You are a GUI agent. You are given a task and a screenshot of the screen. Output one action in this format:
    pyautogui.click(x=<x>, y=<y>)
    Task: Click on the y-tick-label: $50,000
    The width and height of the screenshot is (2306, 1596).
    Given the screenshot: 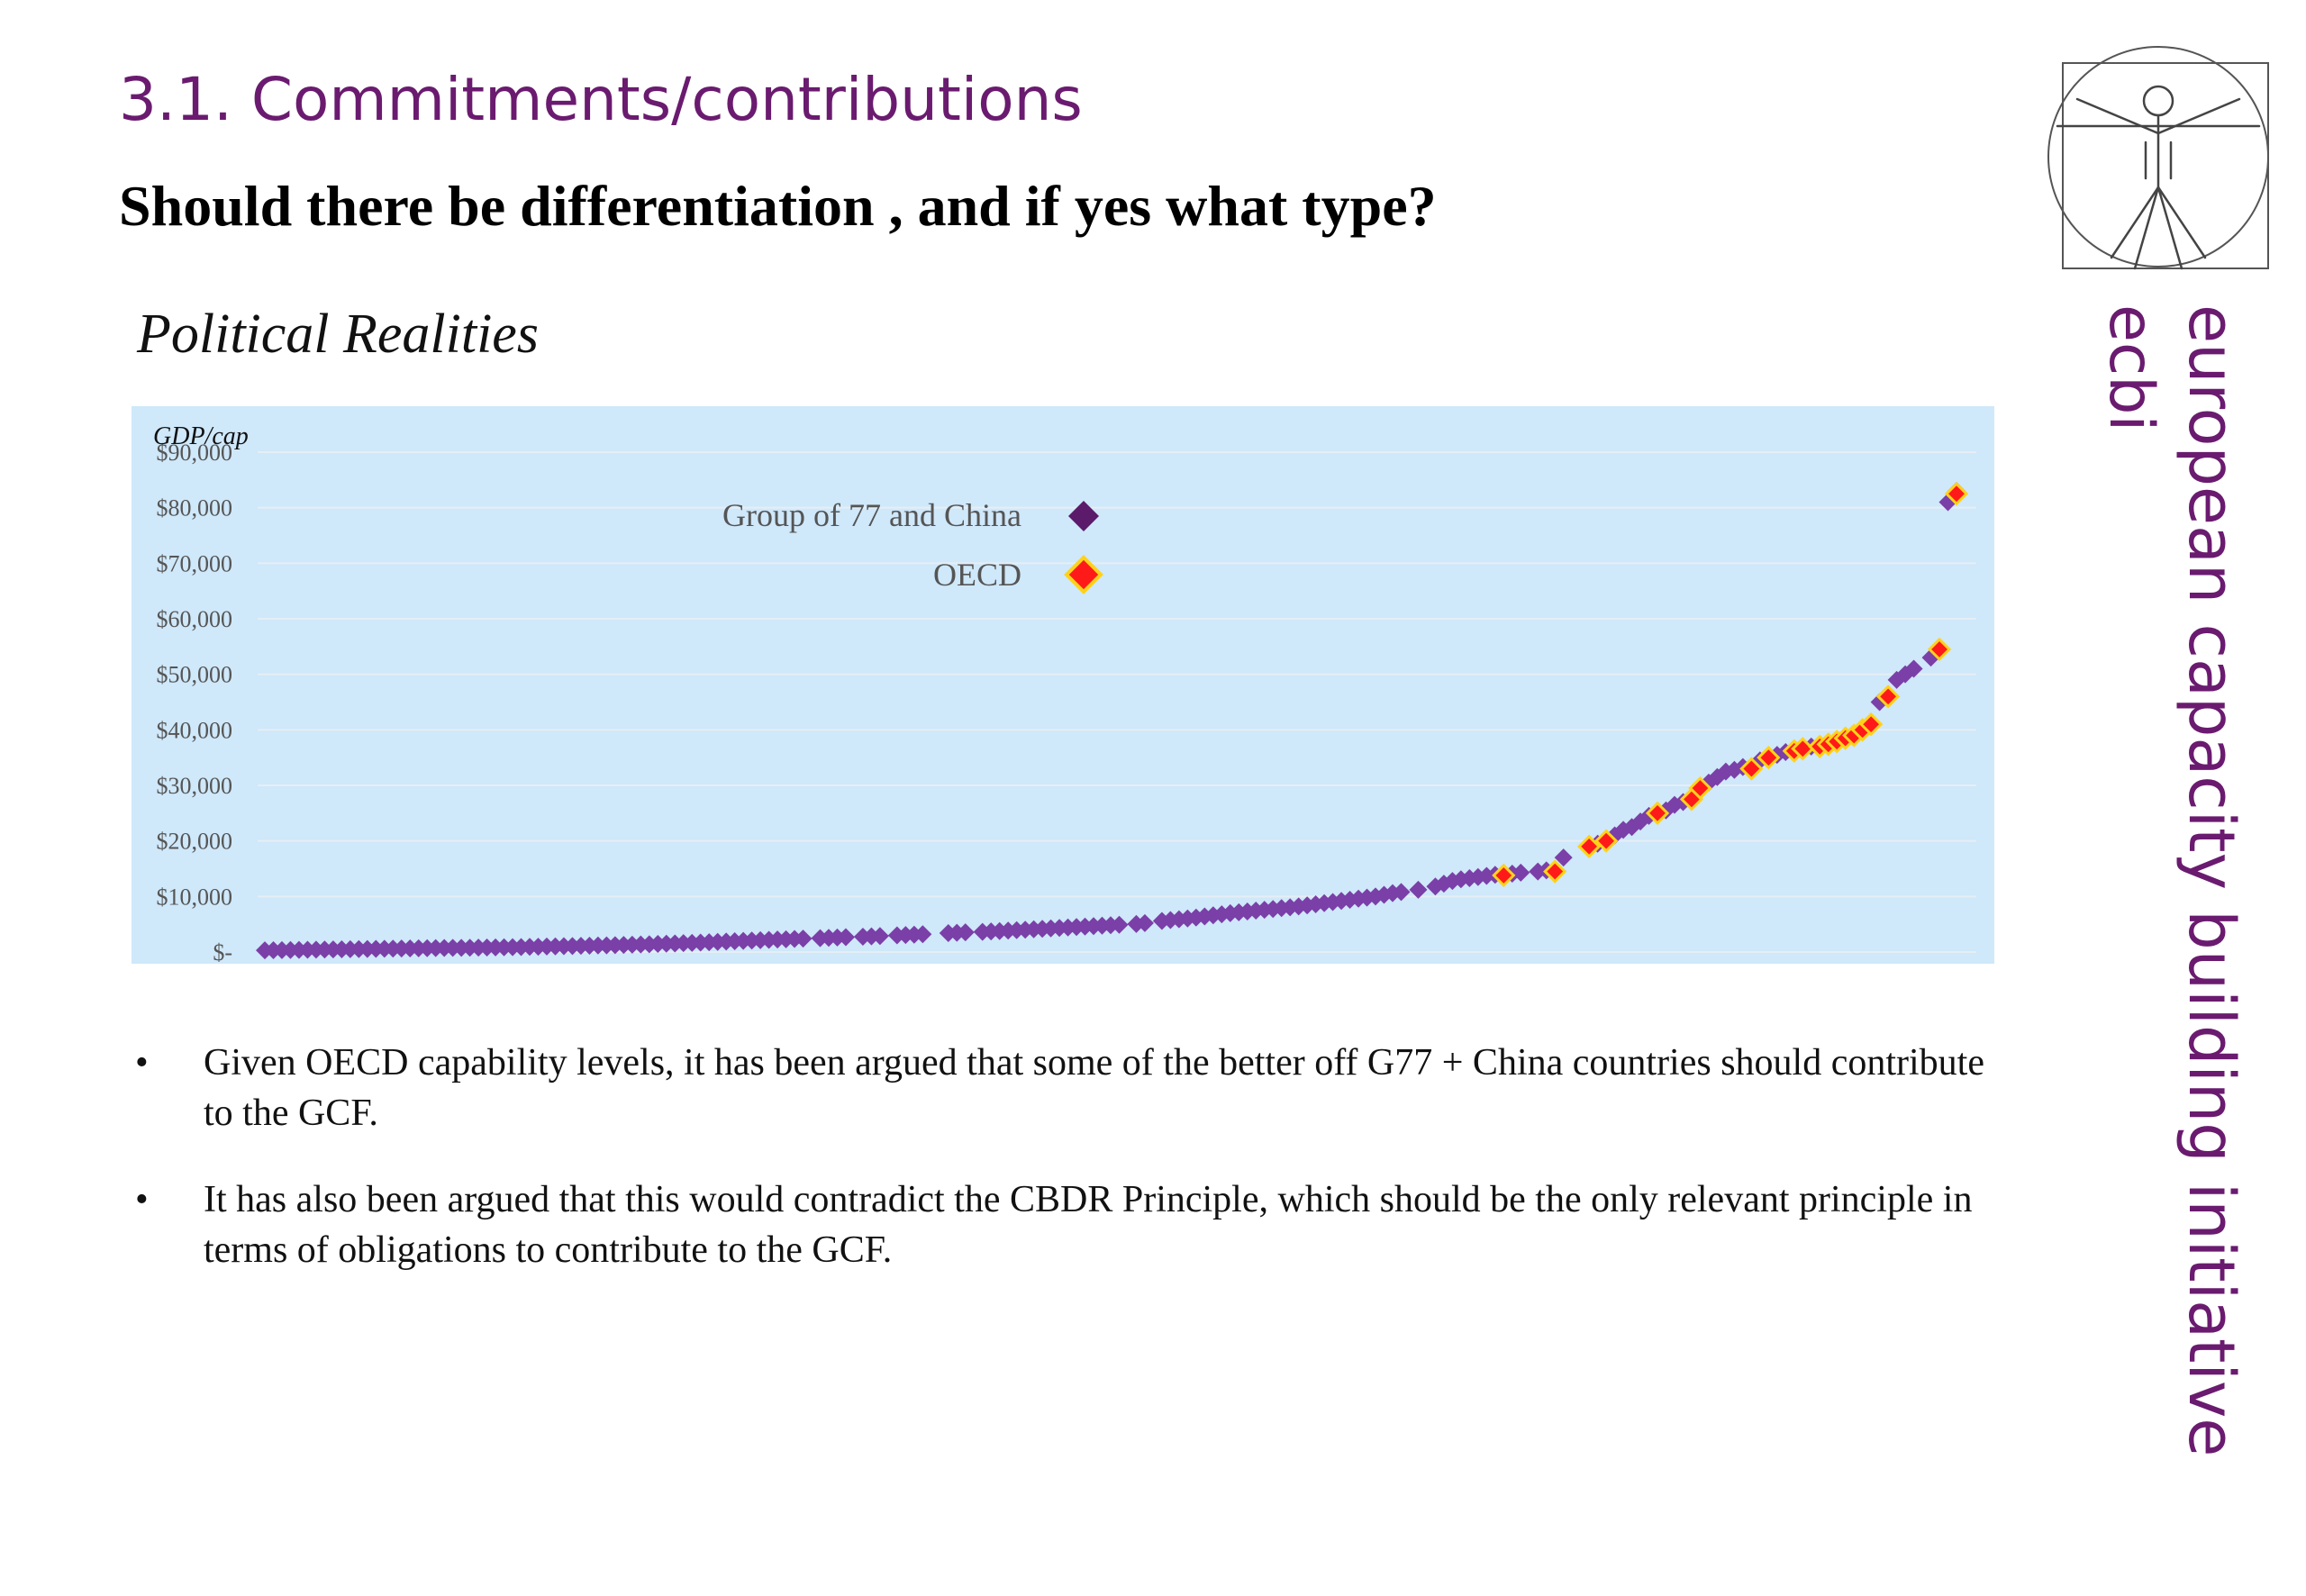 What is the action you would take?
    pyautogui.click(x=195, y=675)
    